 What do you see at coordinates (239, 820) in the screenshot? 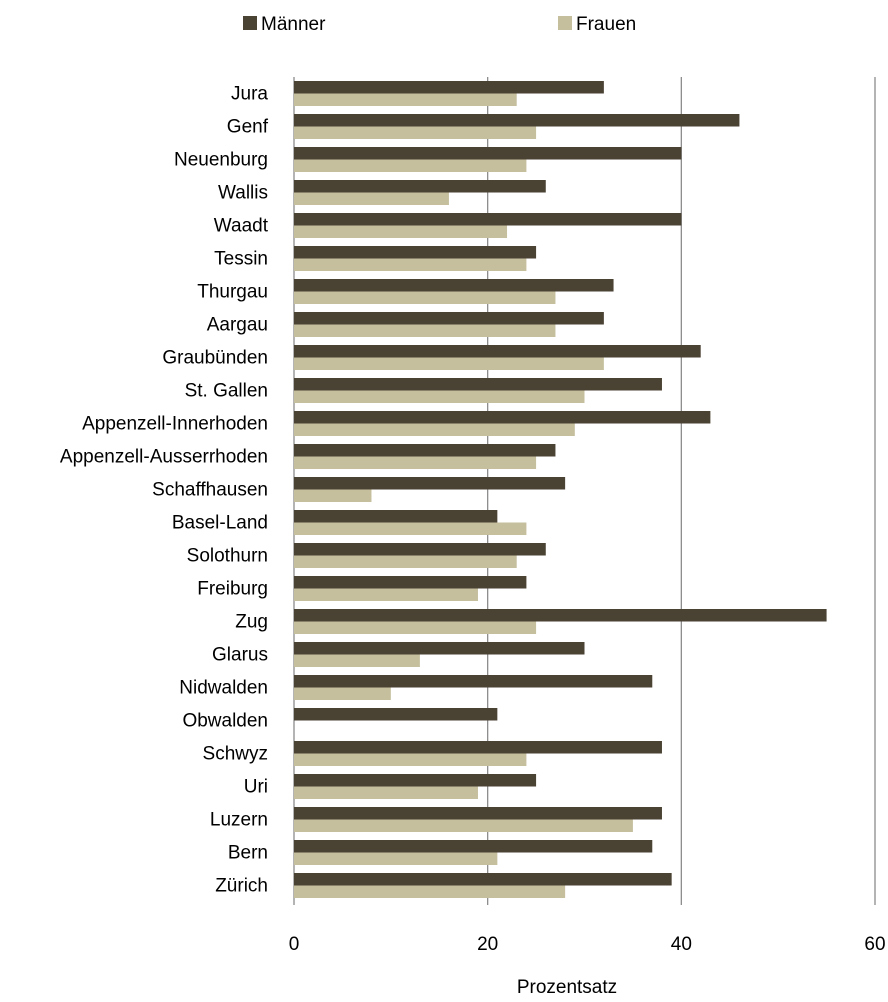
I see `category-label: Luzern` at bounding box center [239, 820].